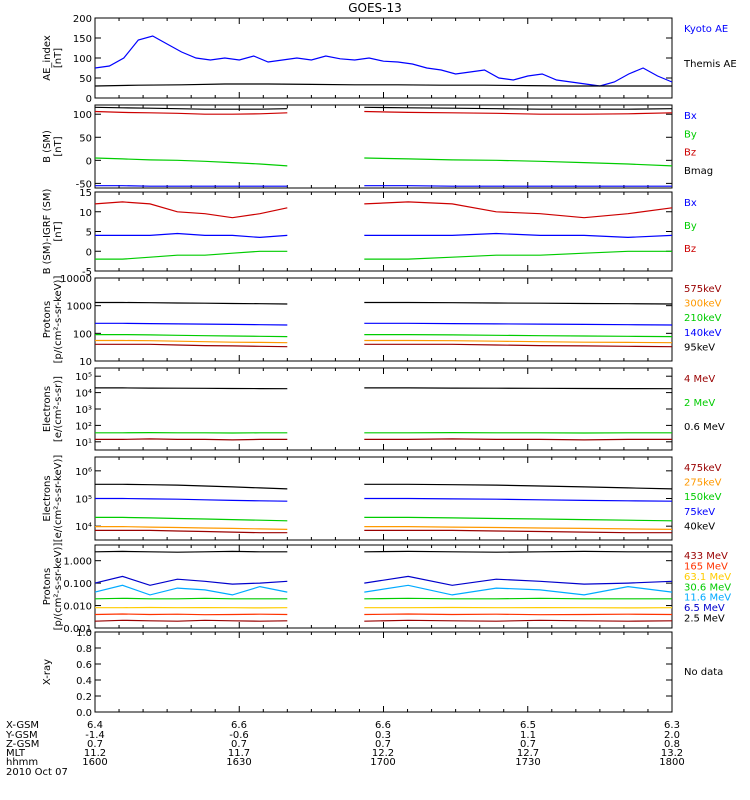 This screenshot has height=800, width=750. Describe the element at coordinates (518, 486) in the screenshot. I see `series-line-40kev` at that location.